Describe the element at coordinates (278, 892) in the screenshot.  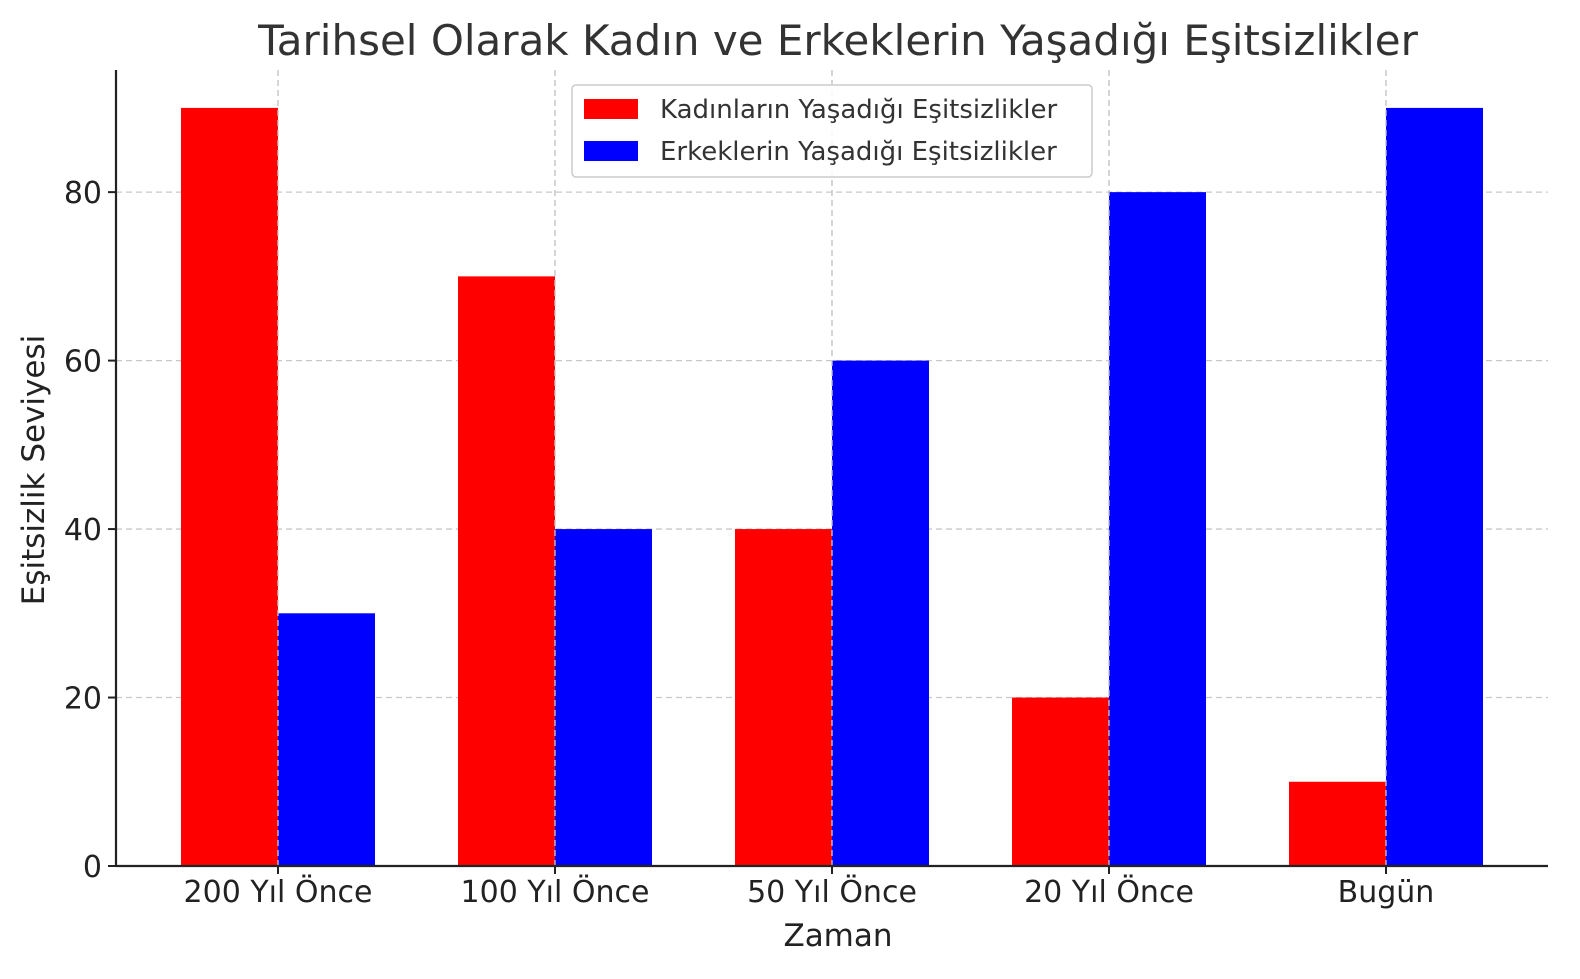
I see `x-tick-label: 200 Yıl Önce` at that location.